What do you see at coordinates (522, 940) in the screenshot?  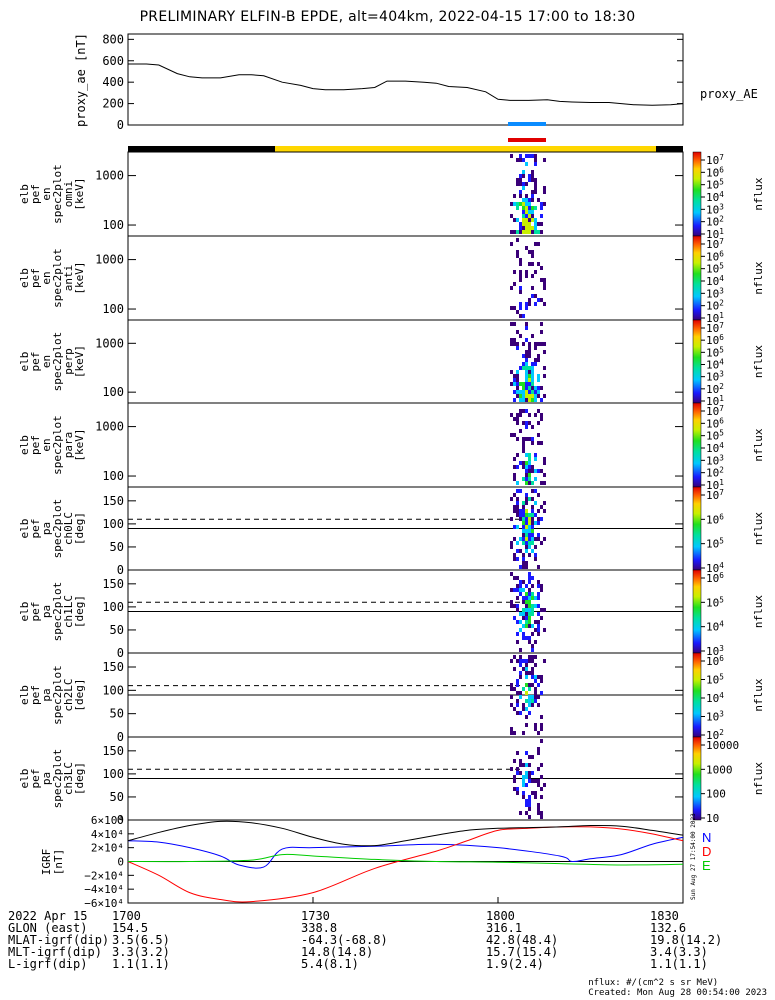 I see `footer-value: 42.8(48.4)` at bounding box center [522, 940].